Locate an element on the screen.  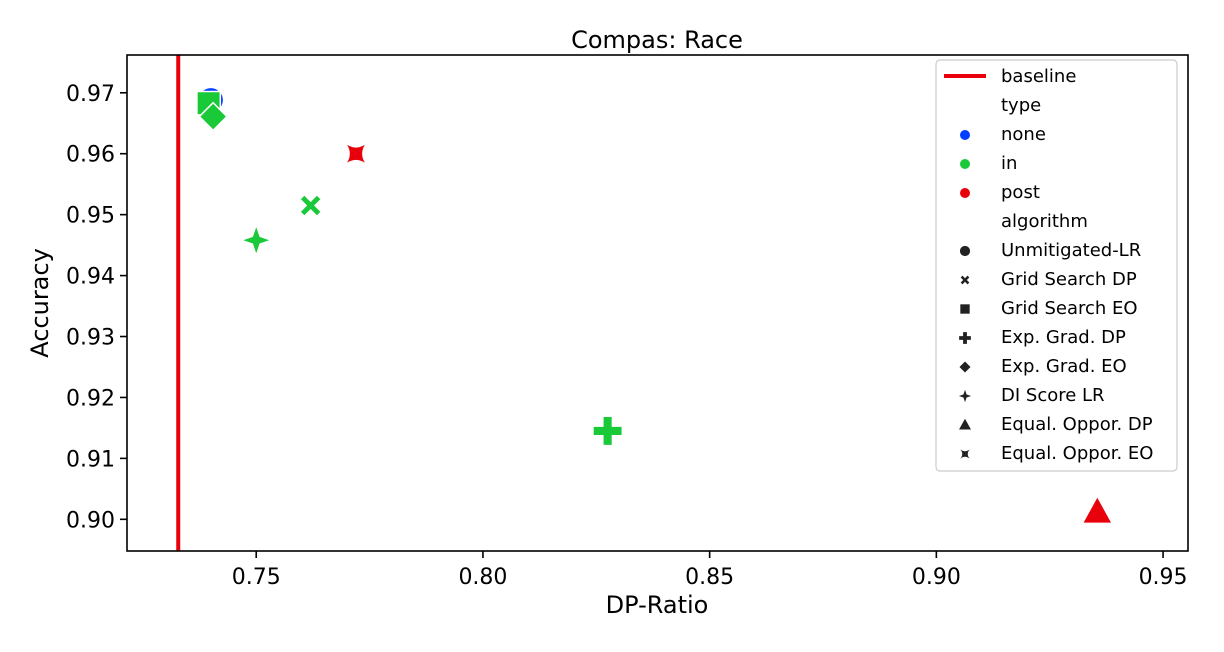
x-tick-label: 0.90 is located at coordinates (936, 577).